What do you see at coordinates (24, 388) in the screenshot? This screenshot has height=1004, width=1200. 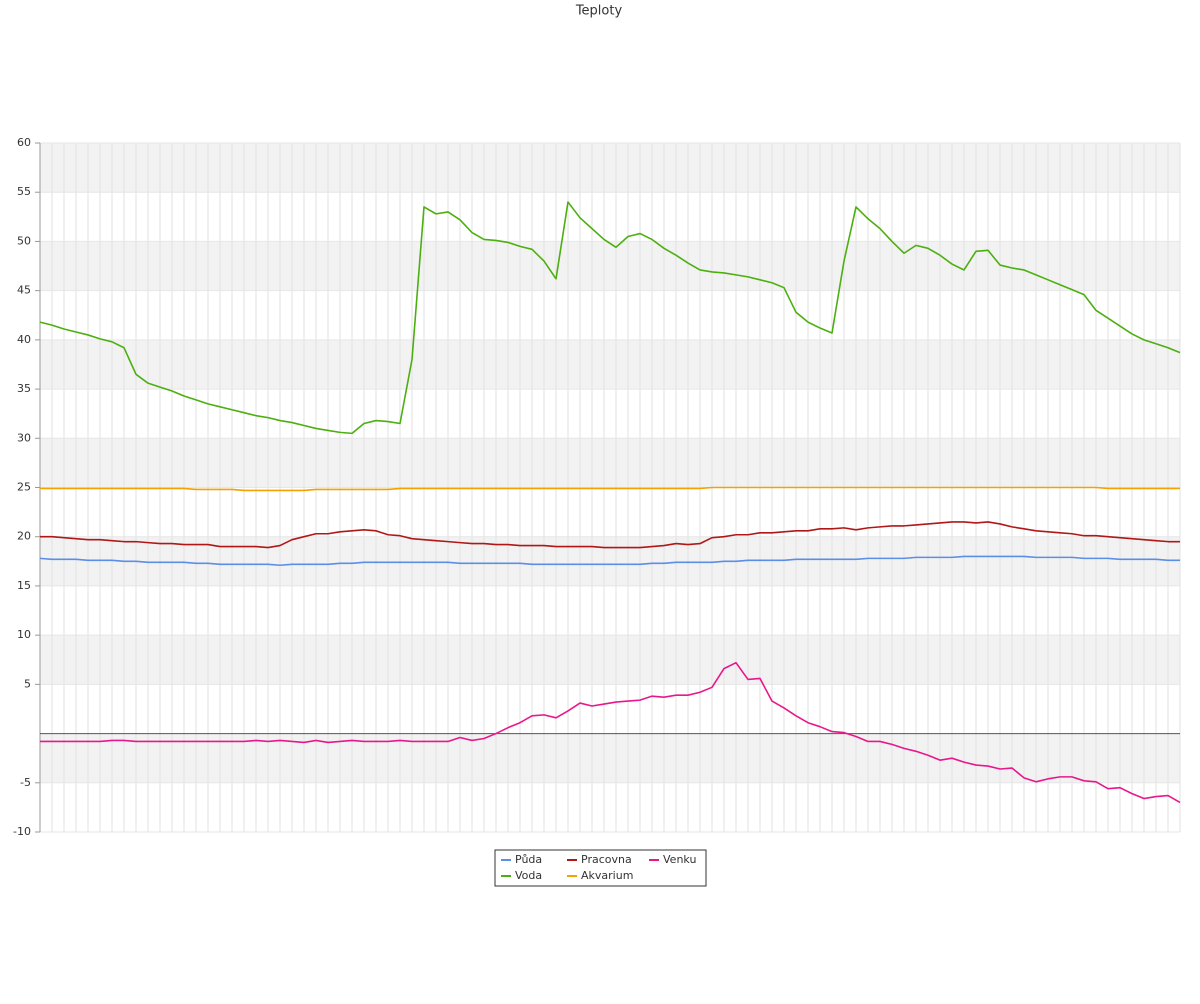 I see `y-tick-label: 35` at bounding box center [24, 388].